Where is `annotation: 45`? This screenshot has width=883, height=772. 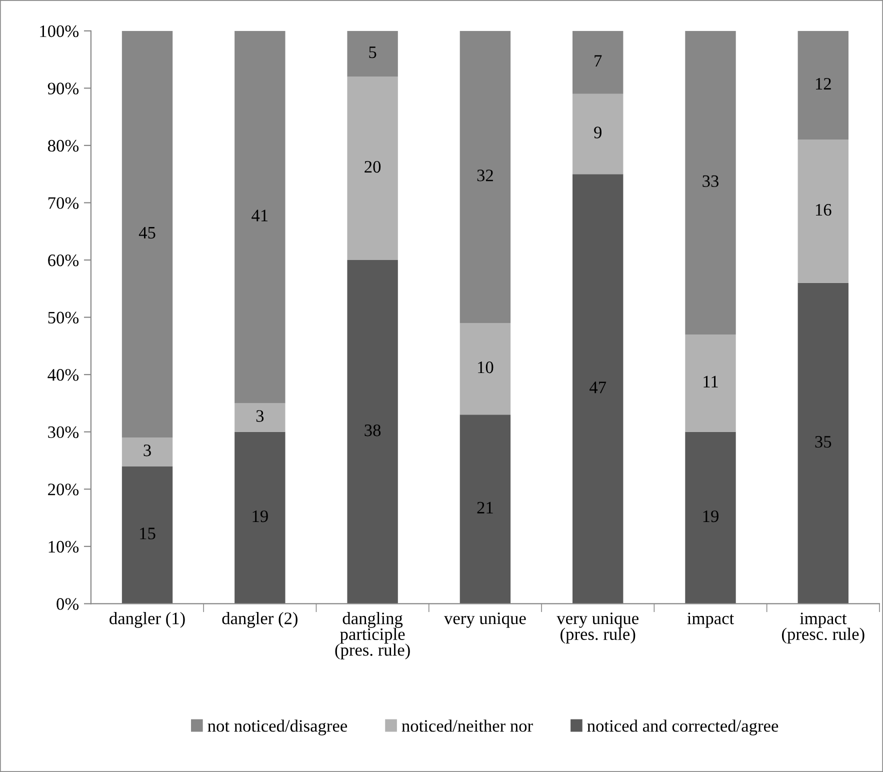
annotation: 45 is located at coordinates (147, 232).